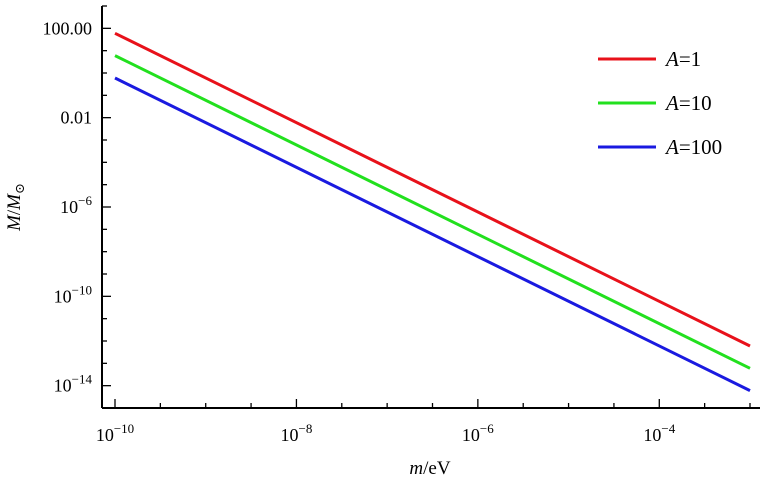  I want to click on legend-label-value: =100, so click(700, 147).